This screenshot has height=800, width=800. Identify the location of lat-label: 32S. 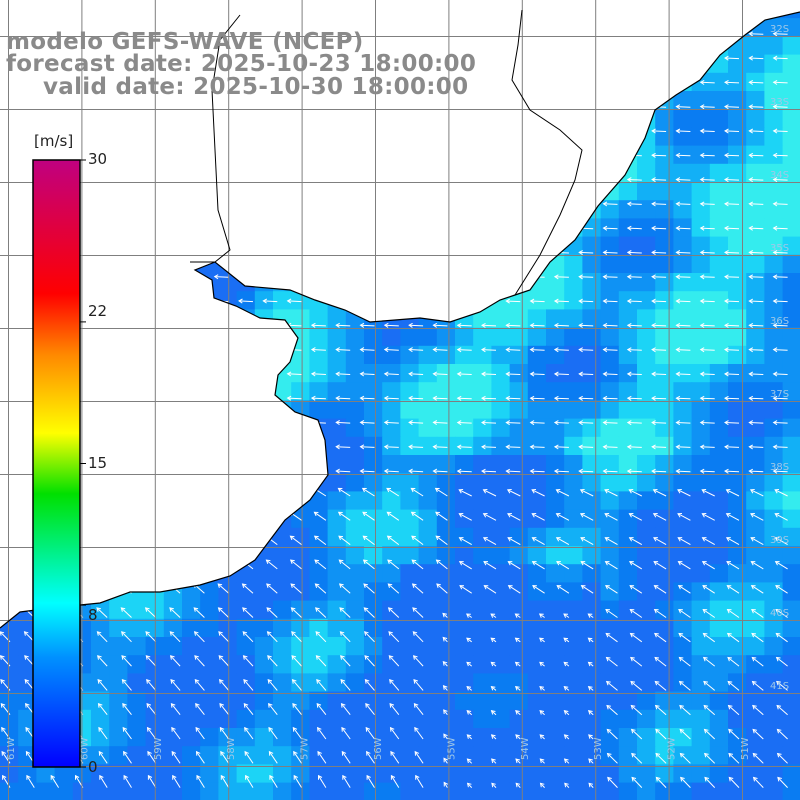
(779, 29).